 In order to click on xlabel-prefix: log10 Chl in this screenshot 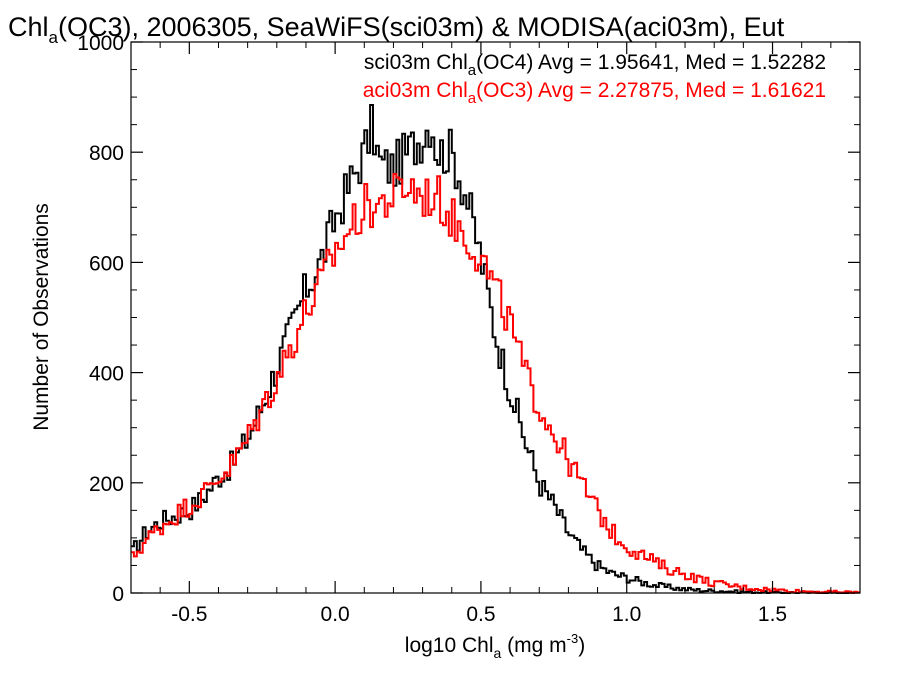, I will do `click(449, 645)`.